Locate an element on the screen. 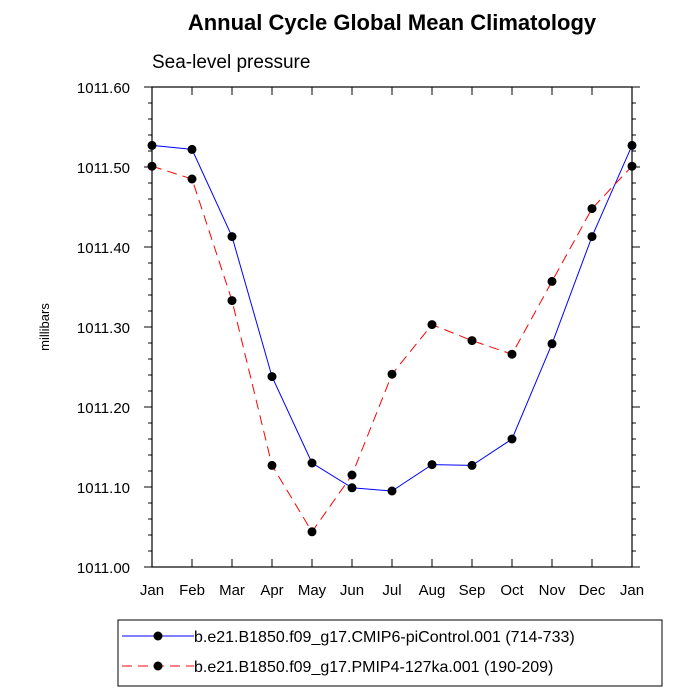  y-tick-label: 1011.00 is located at coordinates (103, 568).